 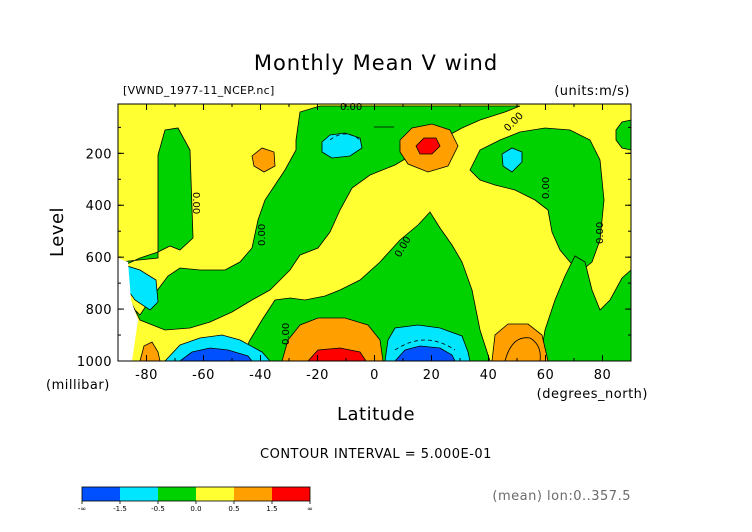 I want to click on x-tick-label: 60, so click(x=546, y=375).